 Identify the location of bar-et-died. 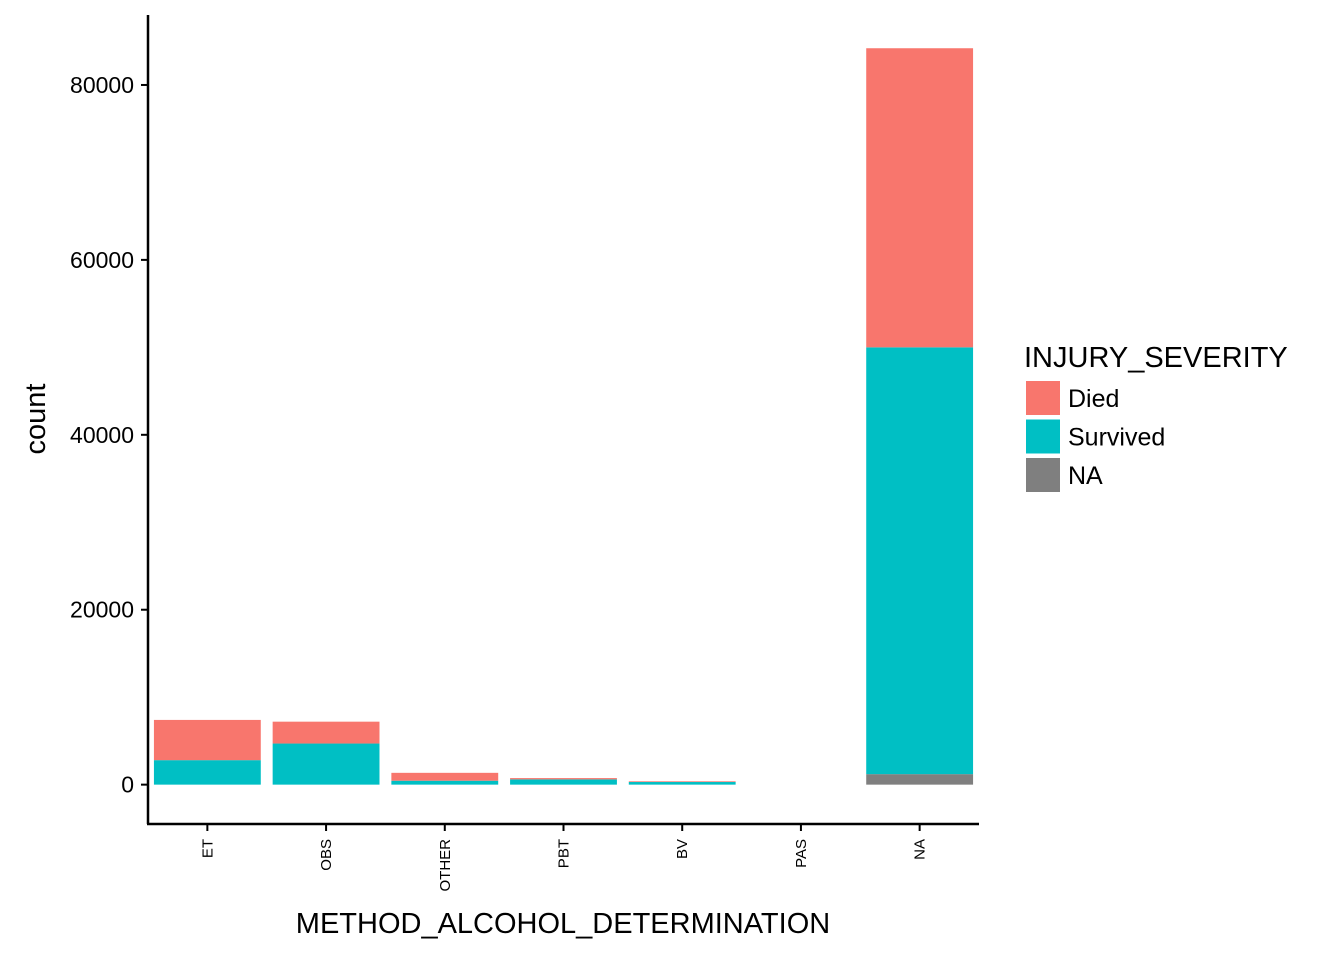
(207, 740).